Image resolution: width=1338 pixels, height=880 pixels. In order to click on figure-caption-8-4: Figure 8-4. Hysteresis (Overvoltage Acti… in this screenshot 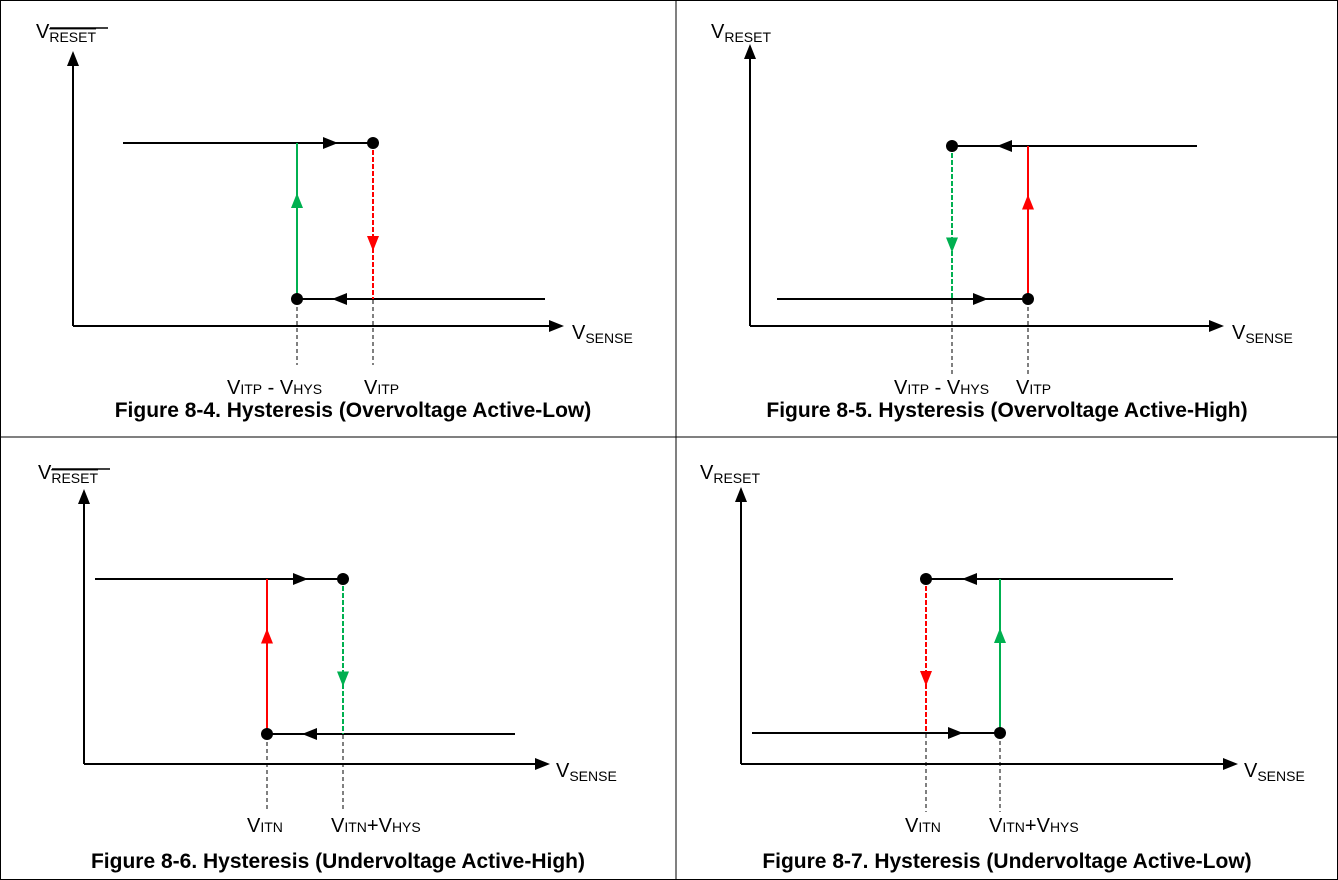, I will do `click(353, 410)`.